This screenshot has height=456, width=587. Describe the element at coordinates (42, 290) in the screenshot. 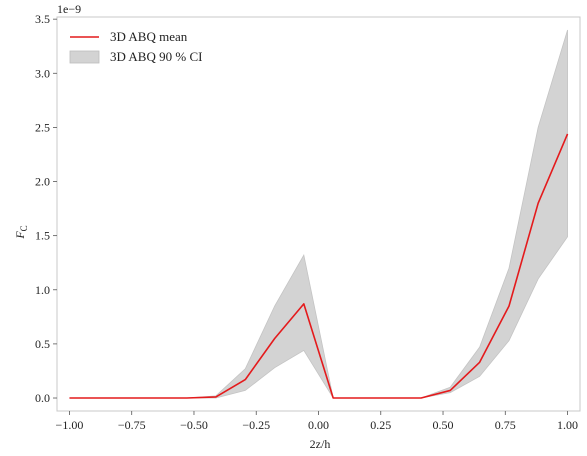

I see `y-tick-label: 1.0` at that location.